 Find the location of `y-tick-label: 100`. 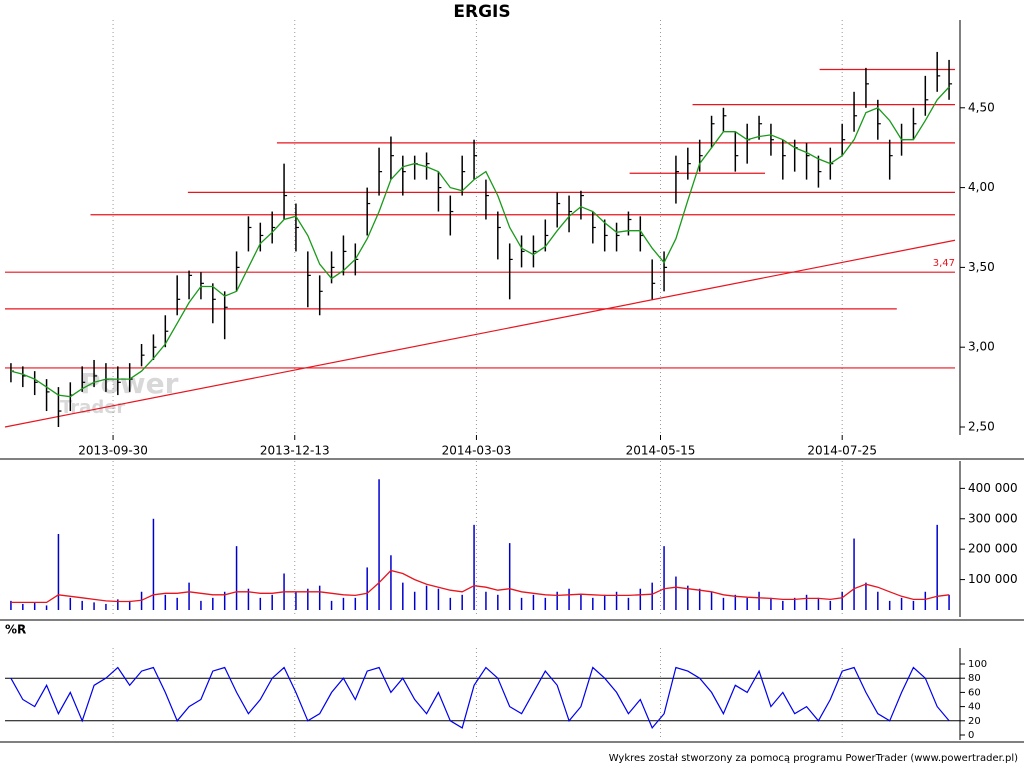

y-tick-label: 100 is located at coordinates (977, 664).